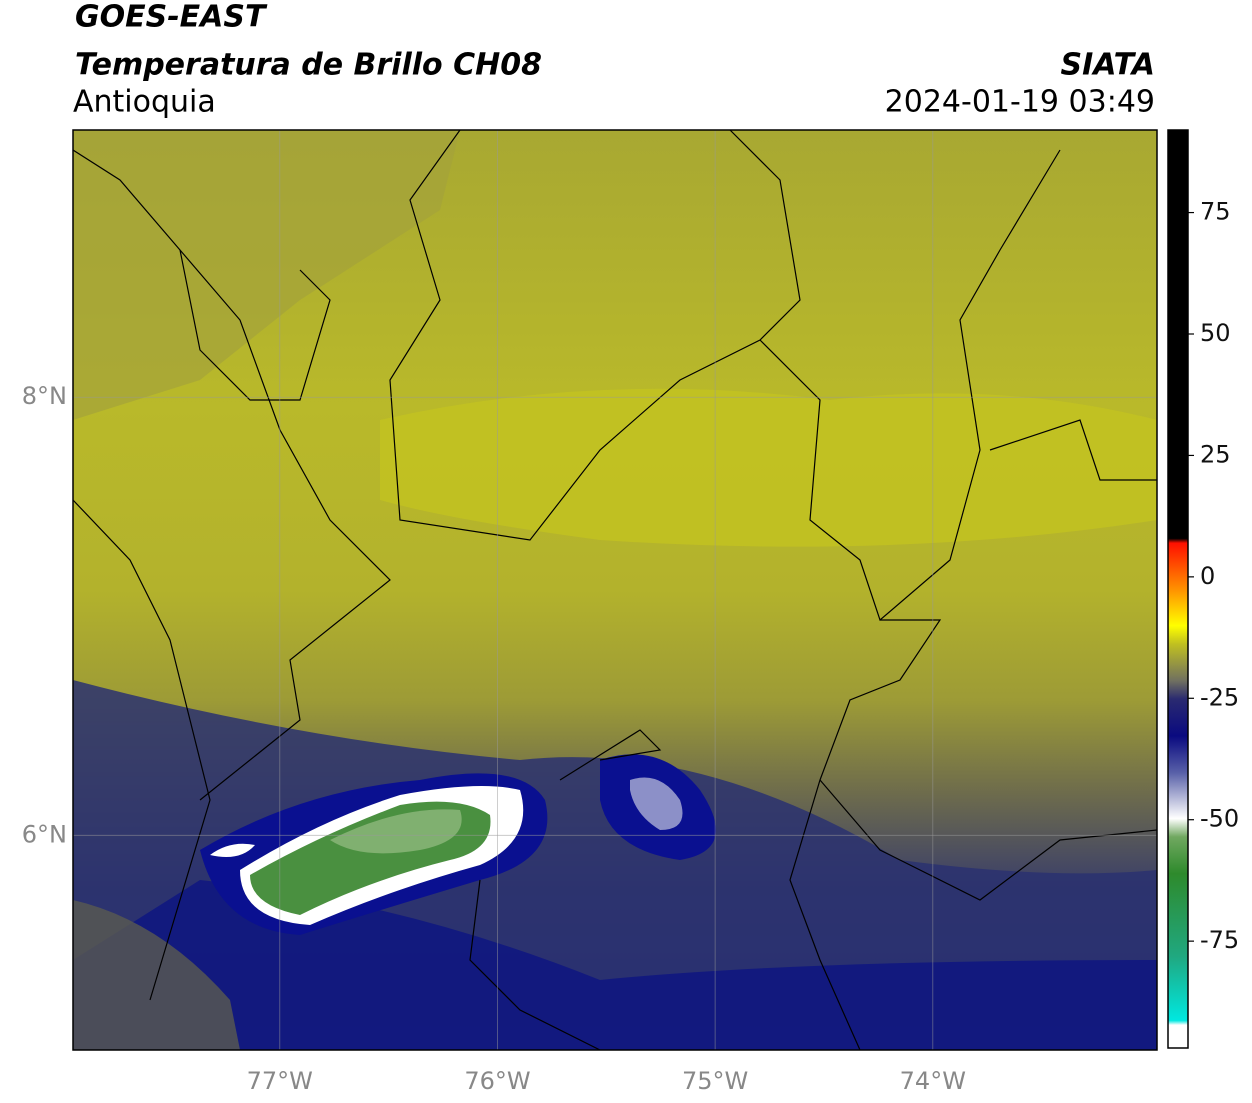 This screenshot has height=1103, width=1252. I want to click on datetime: 2024-01-19 03:49, so click(1020, 102).